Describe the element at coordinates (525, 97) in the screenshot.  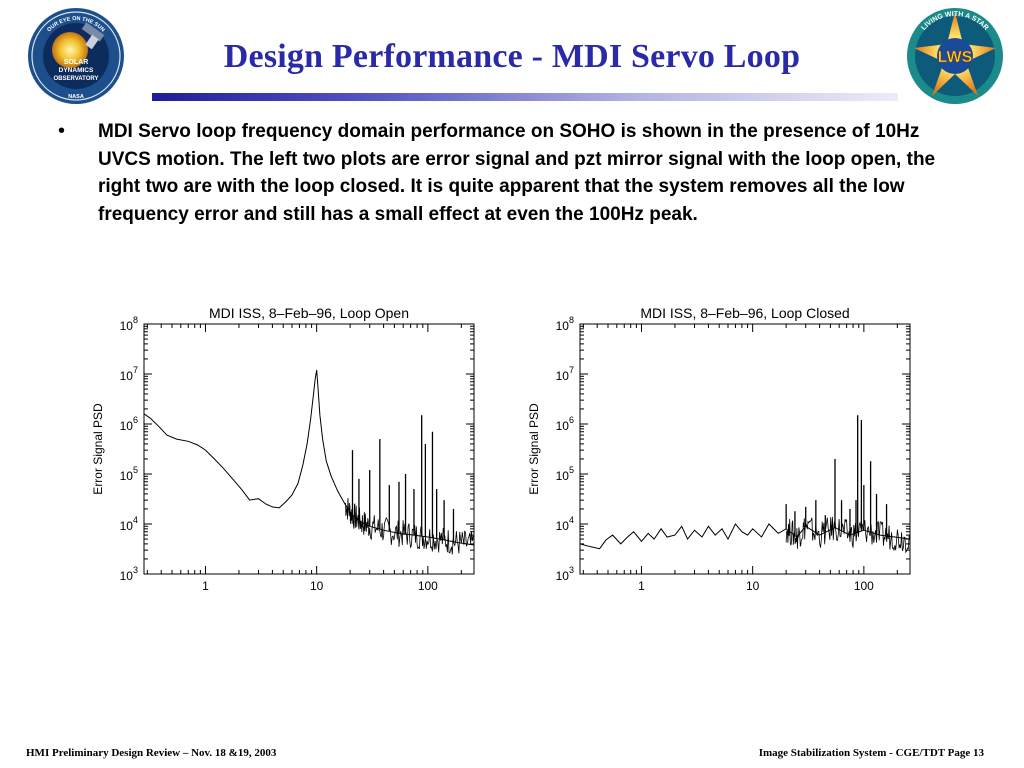
I see `title-underline-bar` at that location.